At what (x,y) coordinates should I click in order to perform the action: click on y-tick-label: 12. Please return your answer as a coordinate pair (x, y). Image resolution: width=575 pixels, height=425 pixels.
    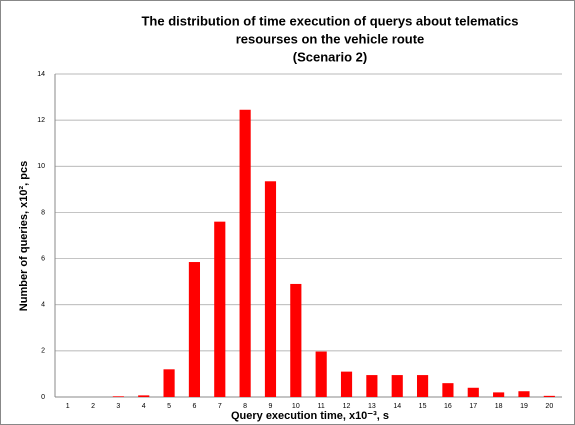
    Looking at the image, I should click on (41, 120).